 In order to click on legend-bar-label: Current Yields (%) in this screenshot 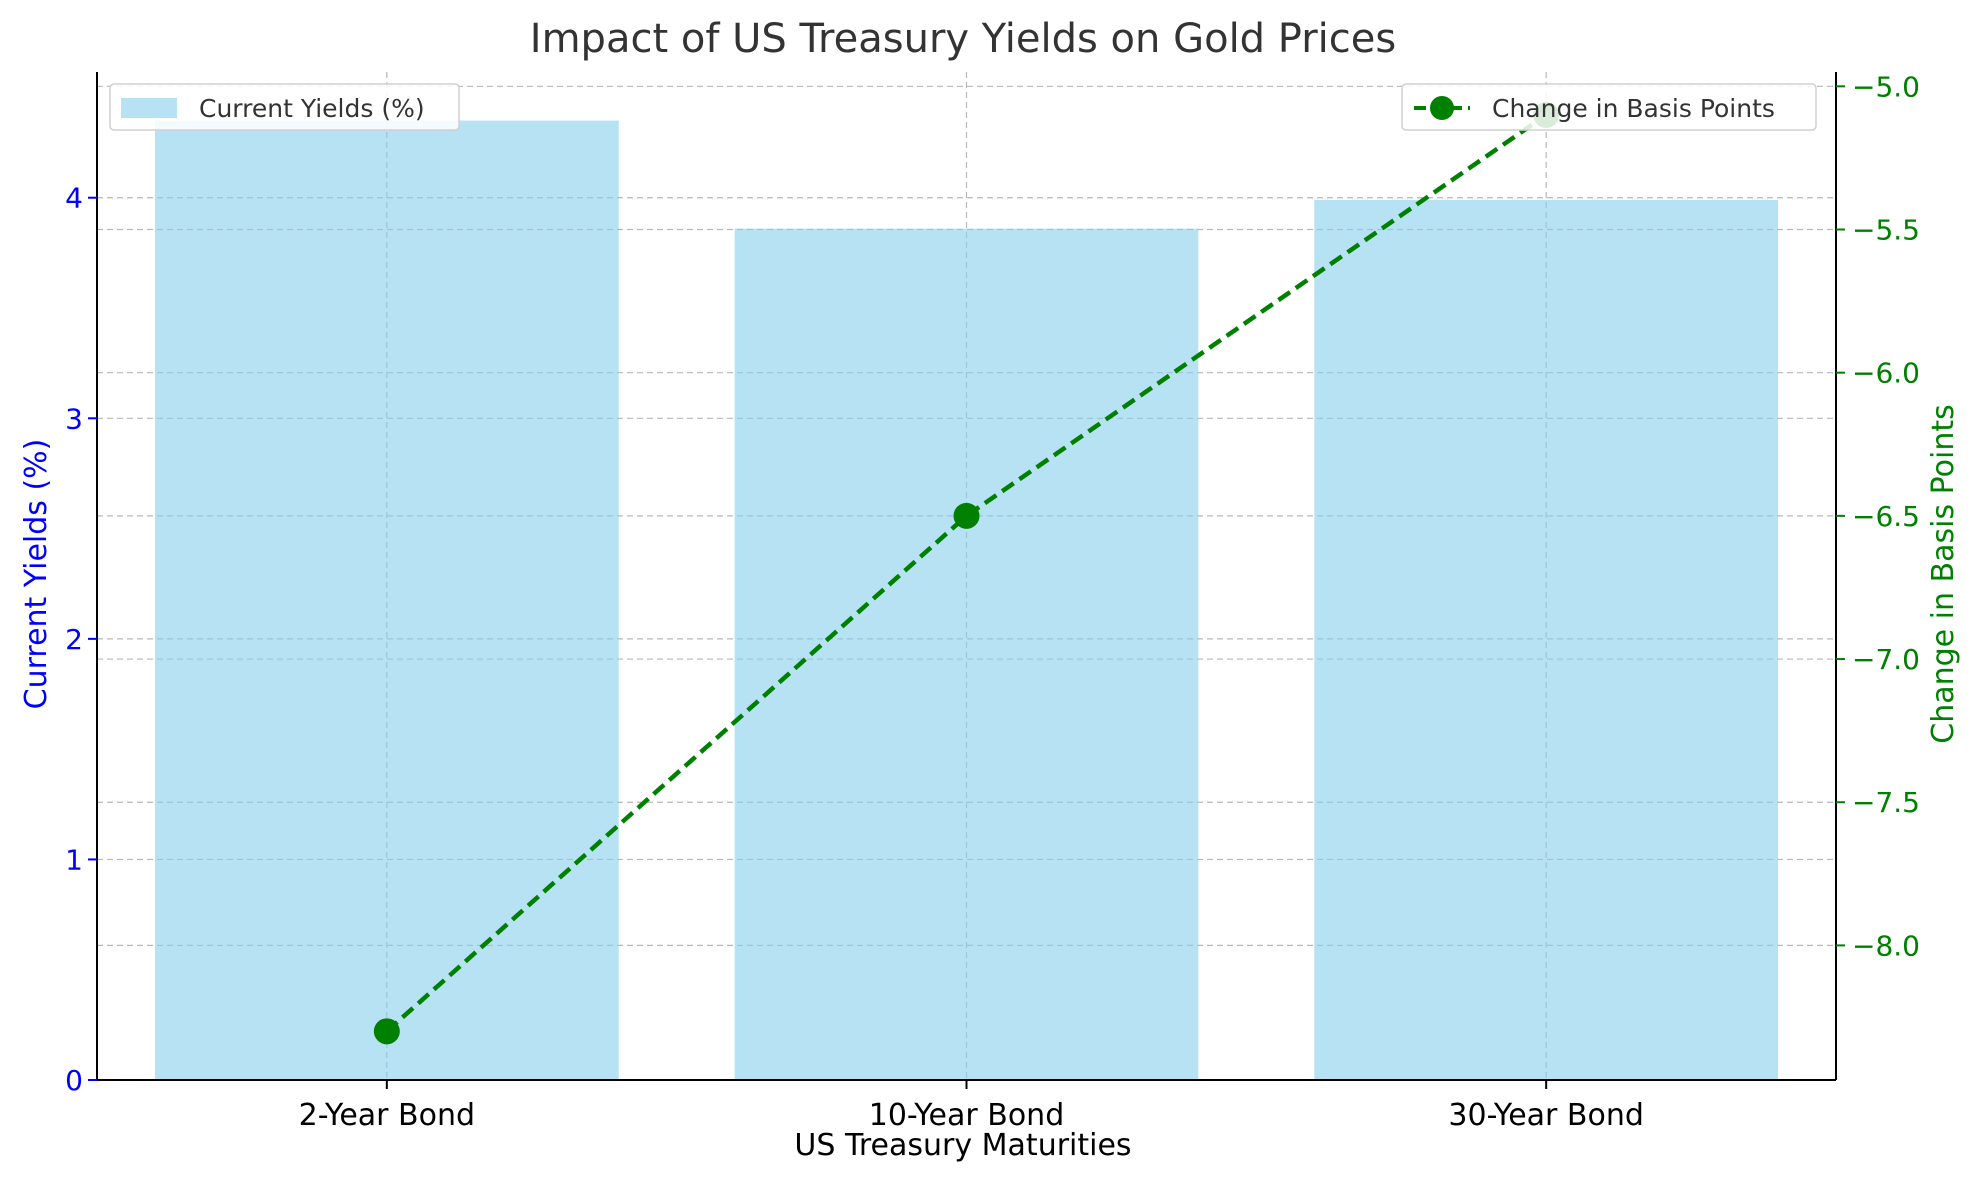, I will do `click(312, 108)`.